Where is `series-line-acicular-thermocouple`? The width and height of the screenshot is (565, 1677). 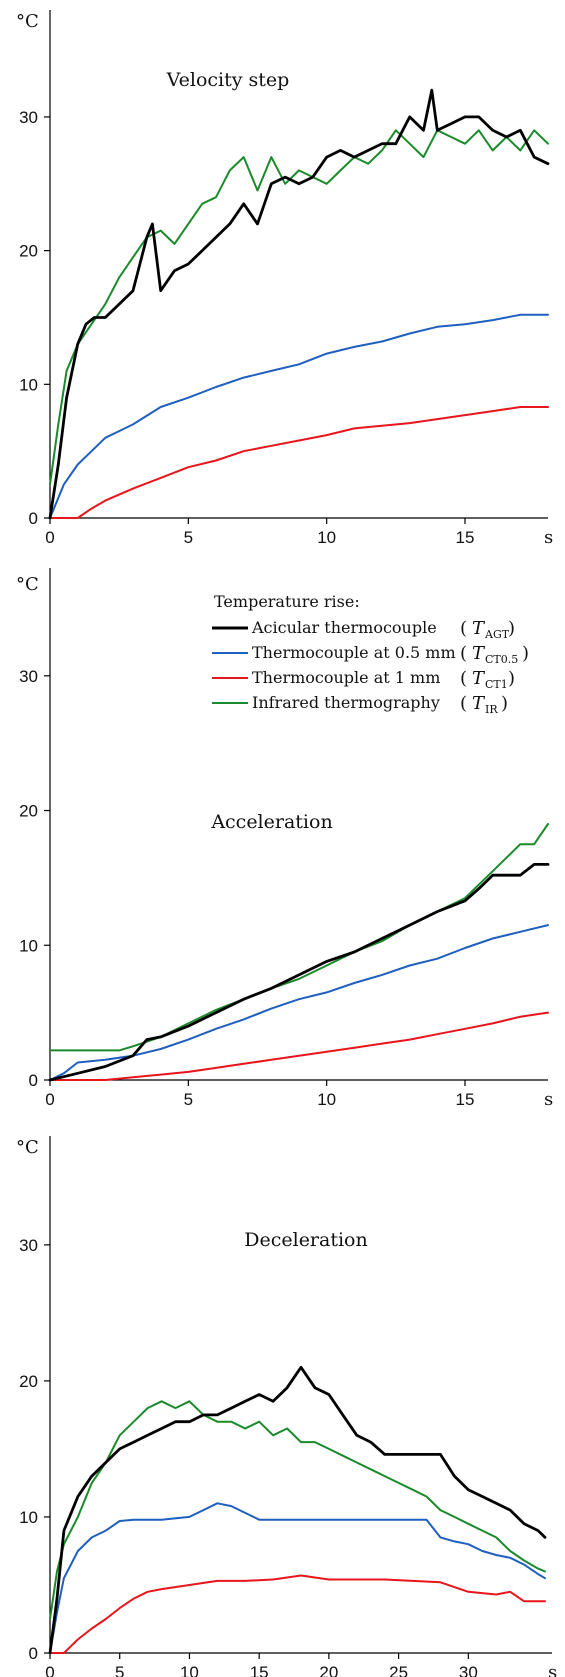 series-line-acicular-thermocouple is located at coordinates (299, 972).